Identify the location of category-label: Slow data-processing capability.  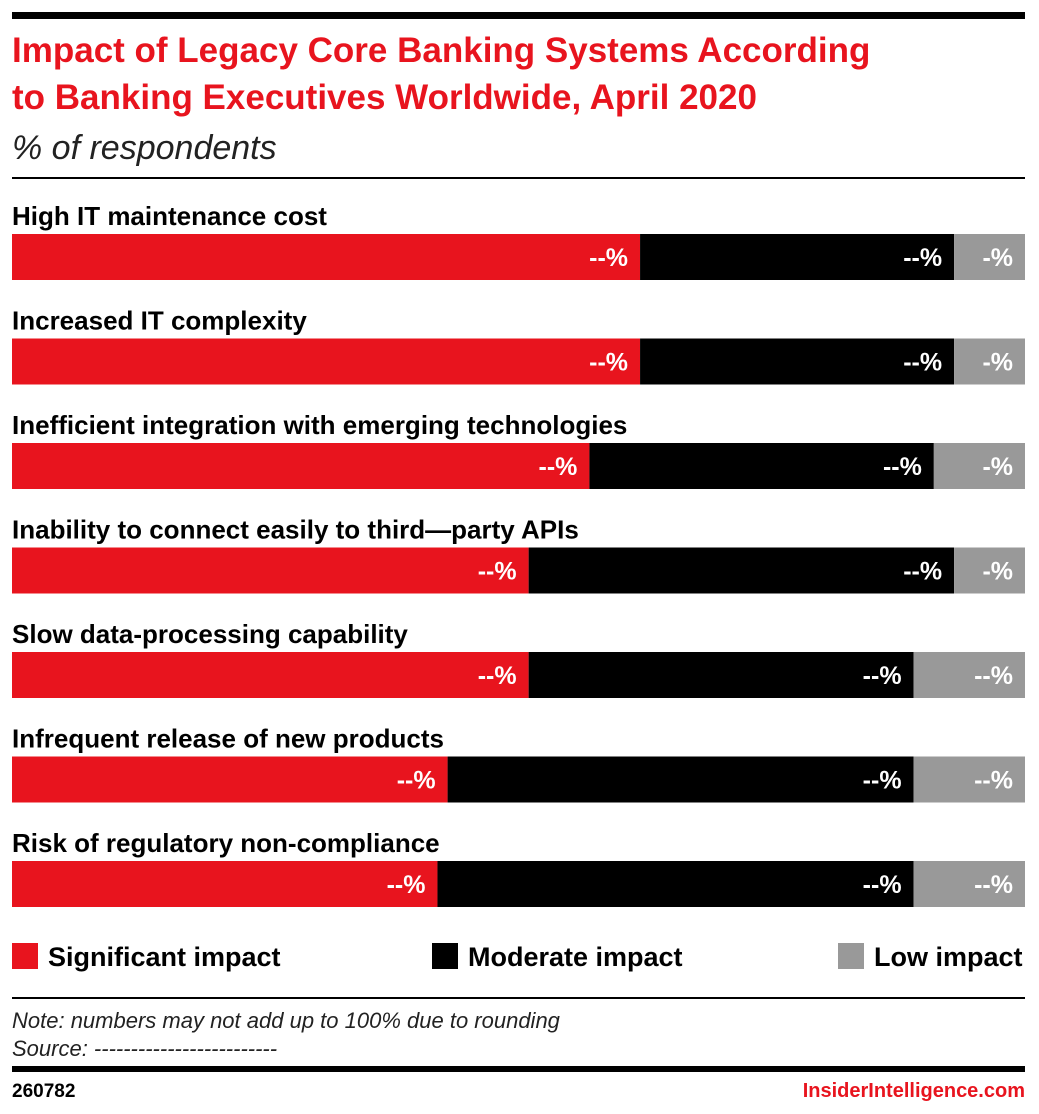
(210, 634).